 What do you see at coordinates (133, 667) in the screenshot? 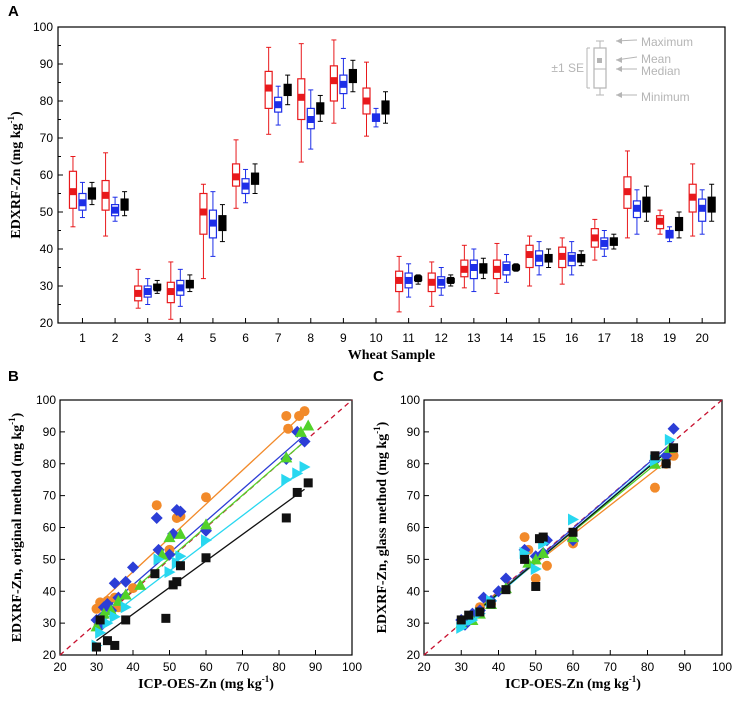
I see `x-tick-label: 40` at bounding box center [133, 667].